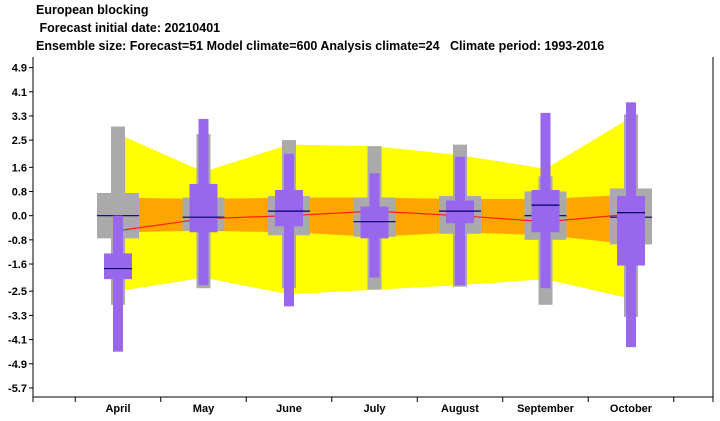  Describe the element at coordinates (460, 212) in the screenshot. I see `forecast-box-august` at that location.